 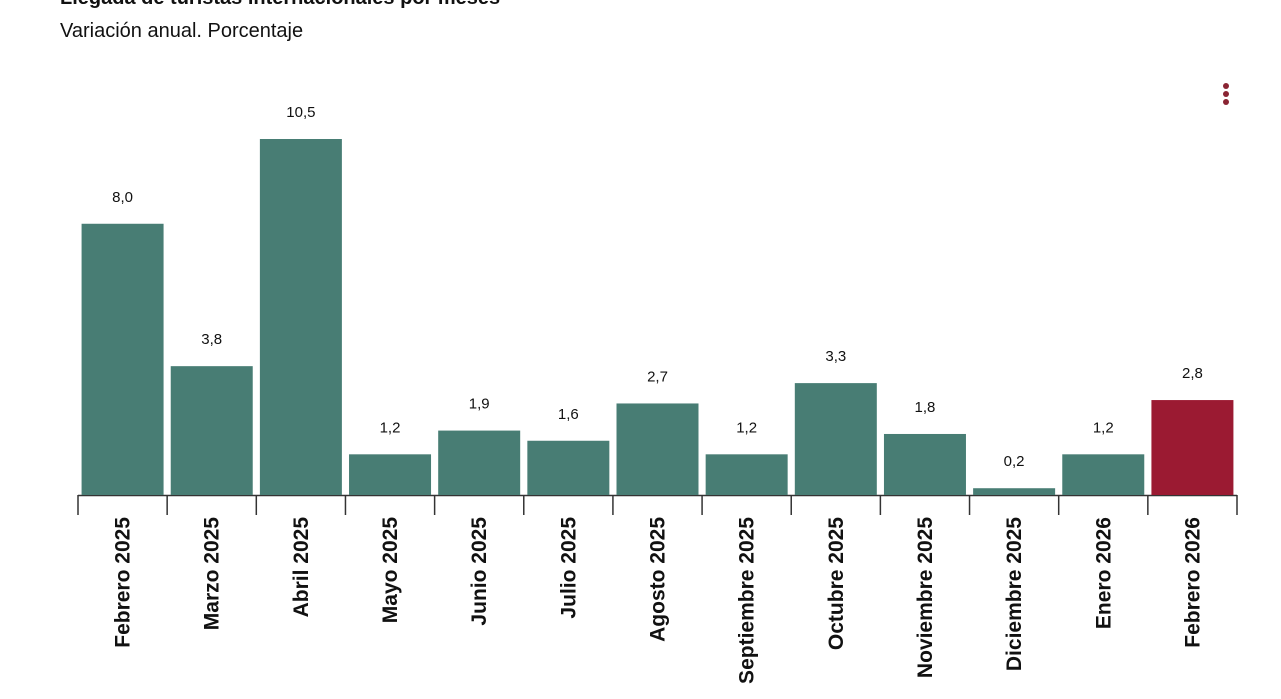 What do you see at coordinates (568, 568) in the screenshot?
I see `x-tick-label: Julio 2025` at bounding box center [568, 568].